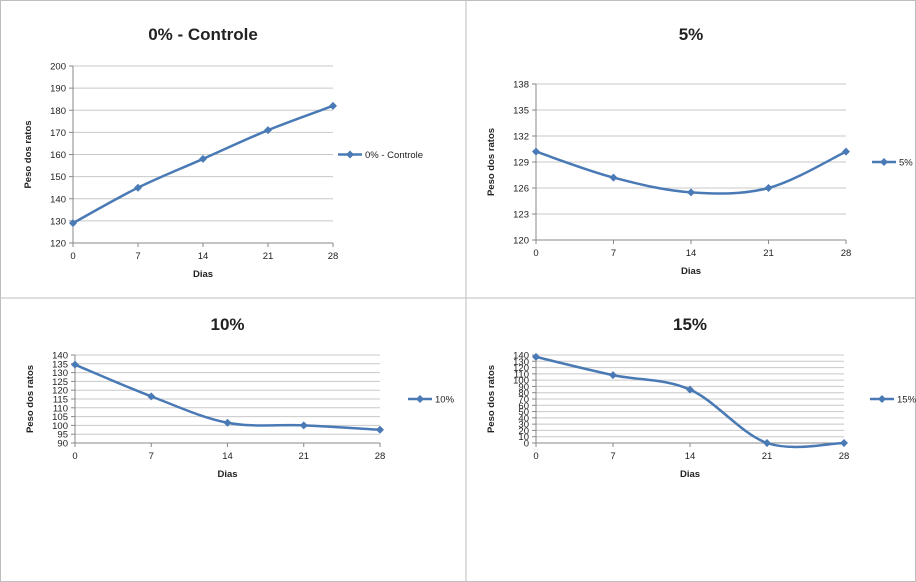 Image resolution: width=916 pixels, height=582 pixels. I want to click on y-tick-label: 190, so click(58, 89).